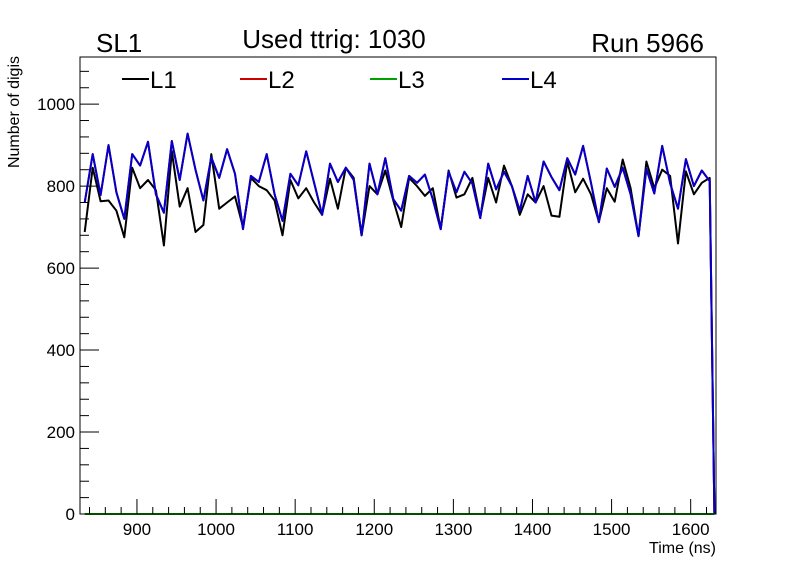  Describe the element at coordinates (399, 519) in the screenshot. I see `x-axis: 900 1000 1100 1200 1300 1400 1500 1600` at that location.